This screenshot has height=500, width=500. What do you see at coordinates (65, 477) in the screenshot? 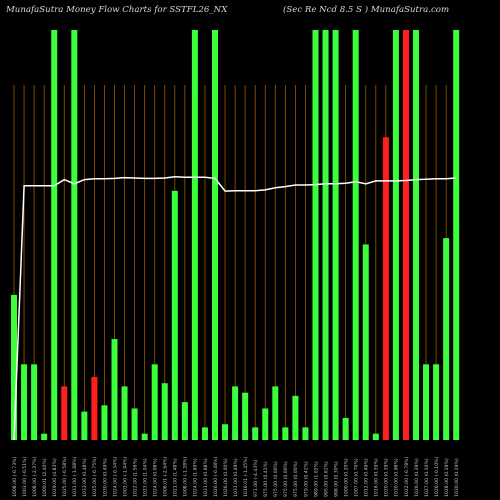
I see `x-tick-label: 1025.00 (-0.58%)` at bounding box center [65, 477].